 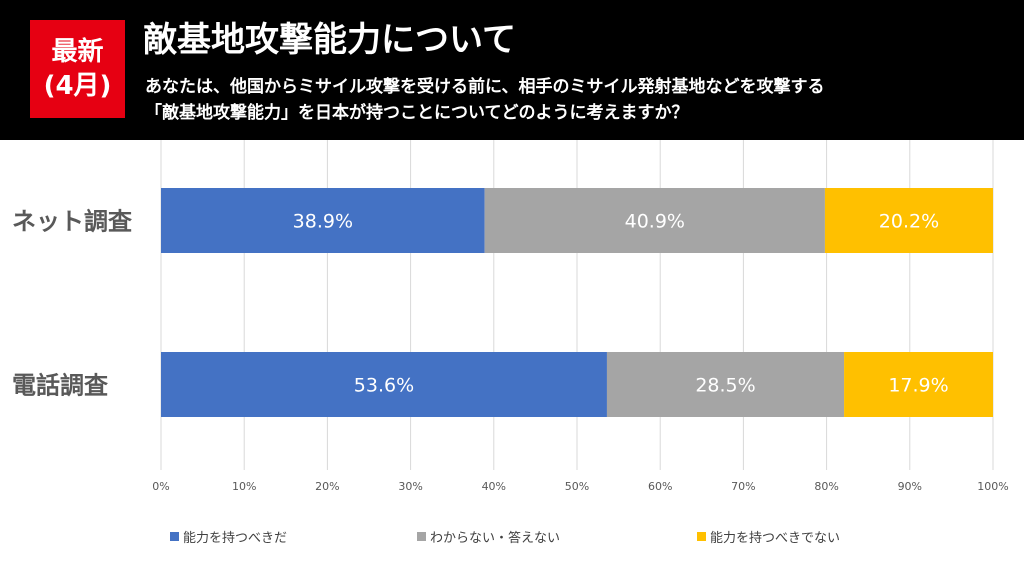 I want to click on page-title: 敵基地攻撃能力について, so click(x=329, y=40).